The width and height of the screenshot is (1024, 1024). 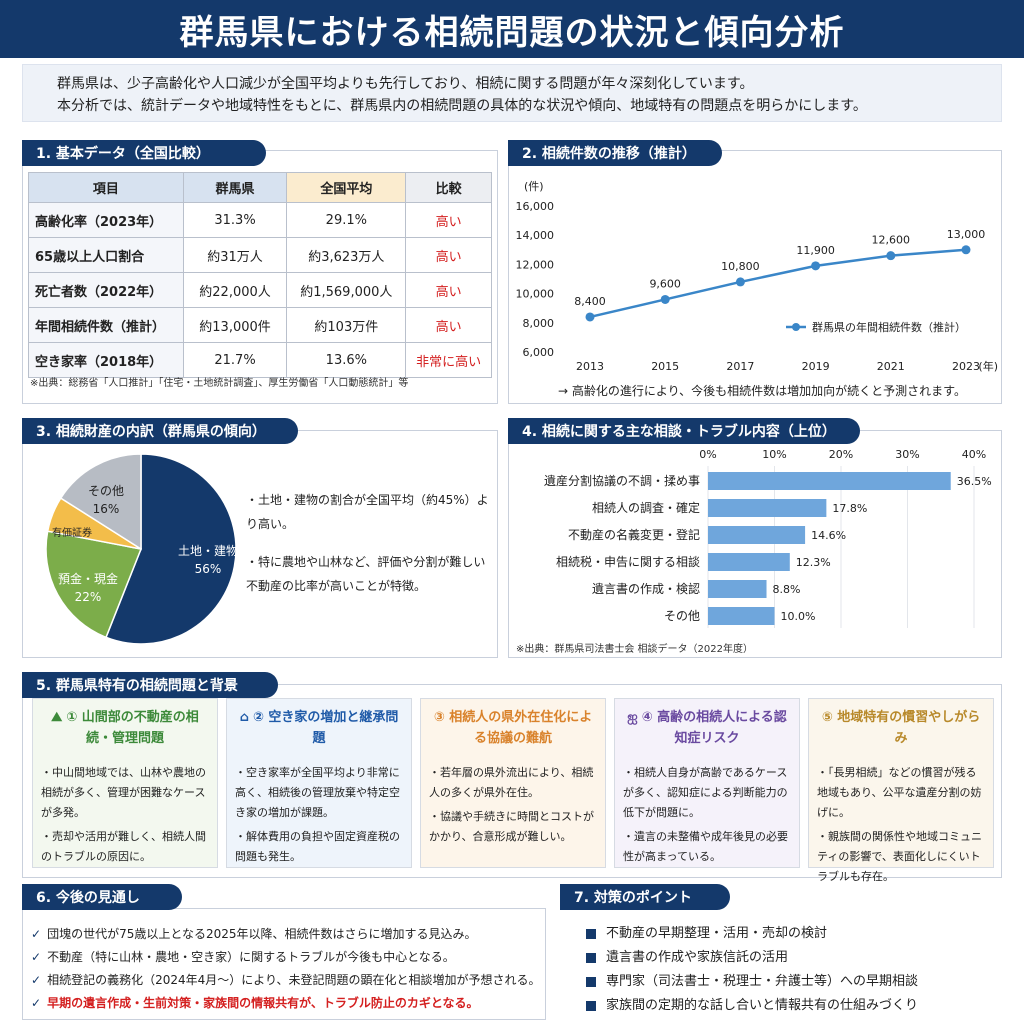 What do you see at coordinates (106, 509) in the screenshot?
I see `pie-slice-value: 16%` at bounding box center [106, 509].